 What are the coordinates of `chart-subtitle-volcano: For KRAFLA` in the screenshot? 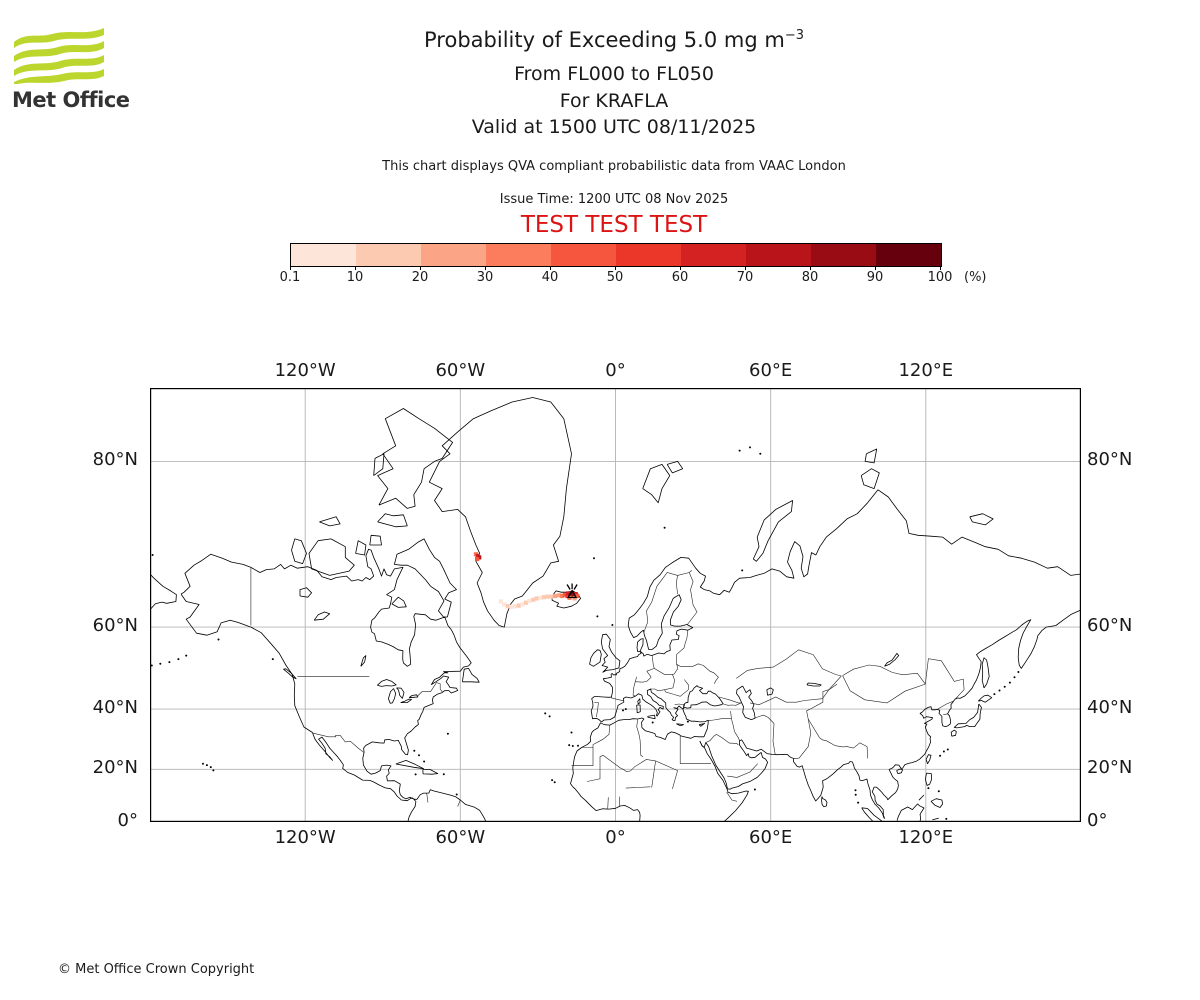 It's located at (614, 101).